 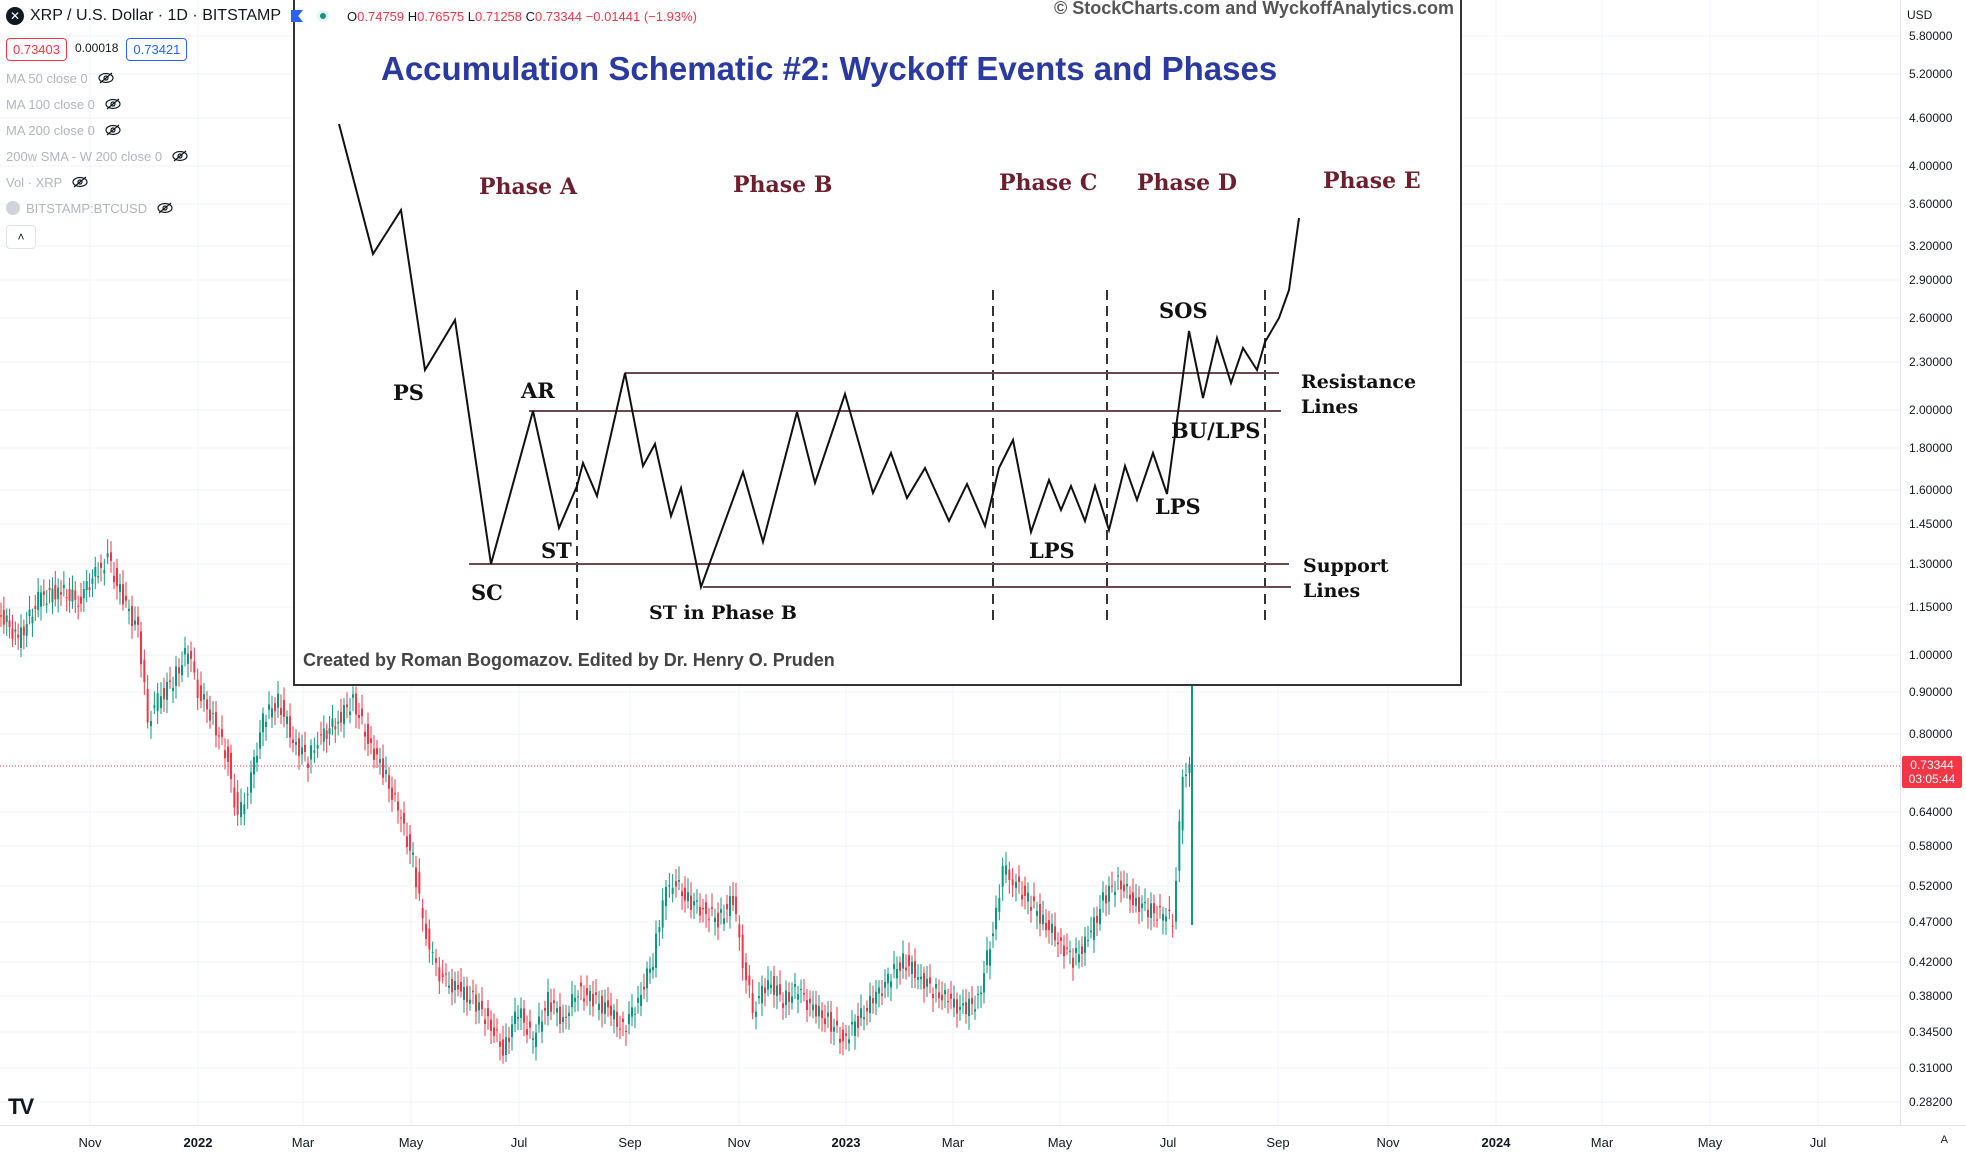 What do you see at coordinates (1920, 15) in the screenshot?
I see `currency-selector: USD` at bounding box center [1920, 15].